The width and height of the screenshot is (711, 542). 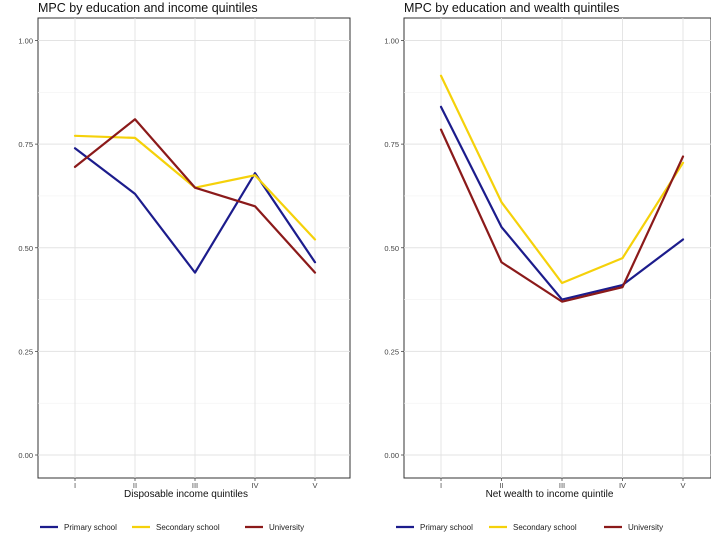 I want to click on chart-title: MPC by education and wealth quintiles, so click(x=512, y=8).